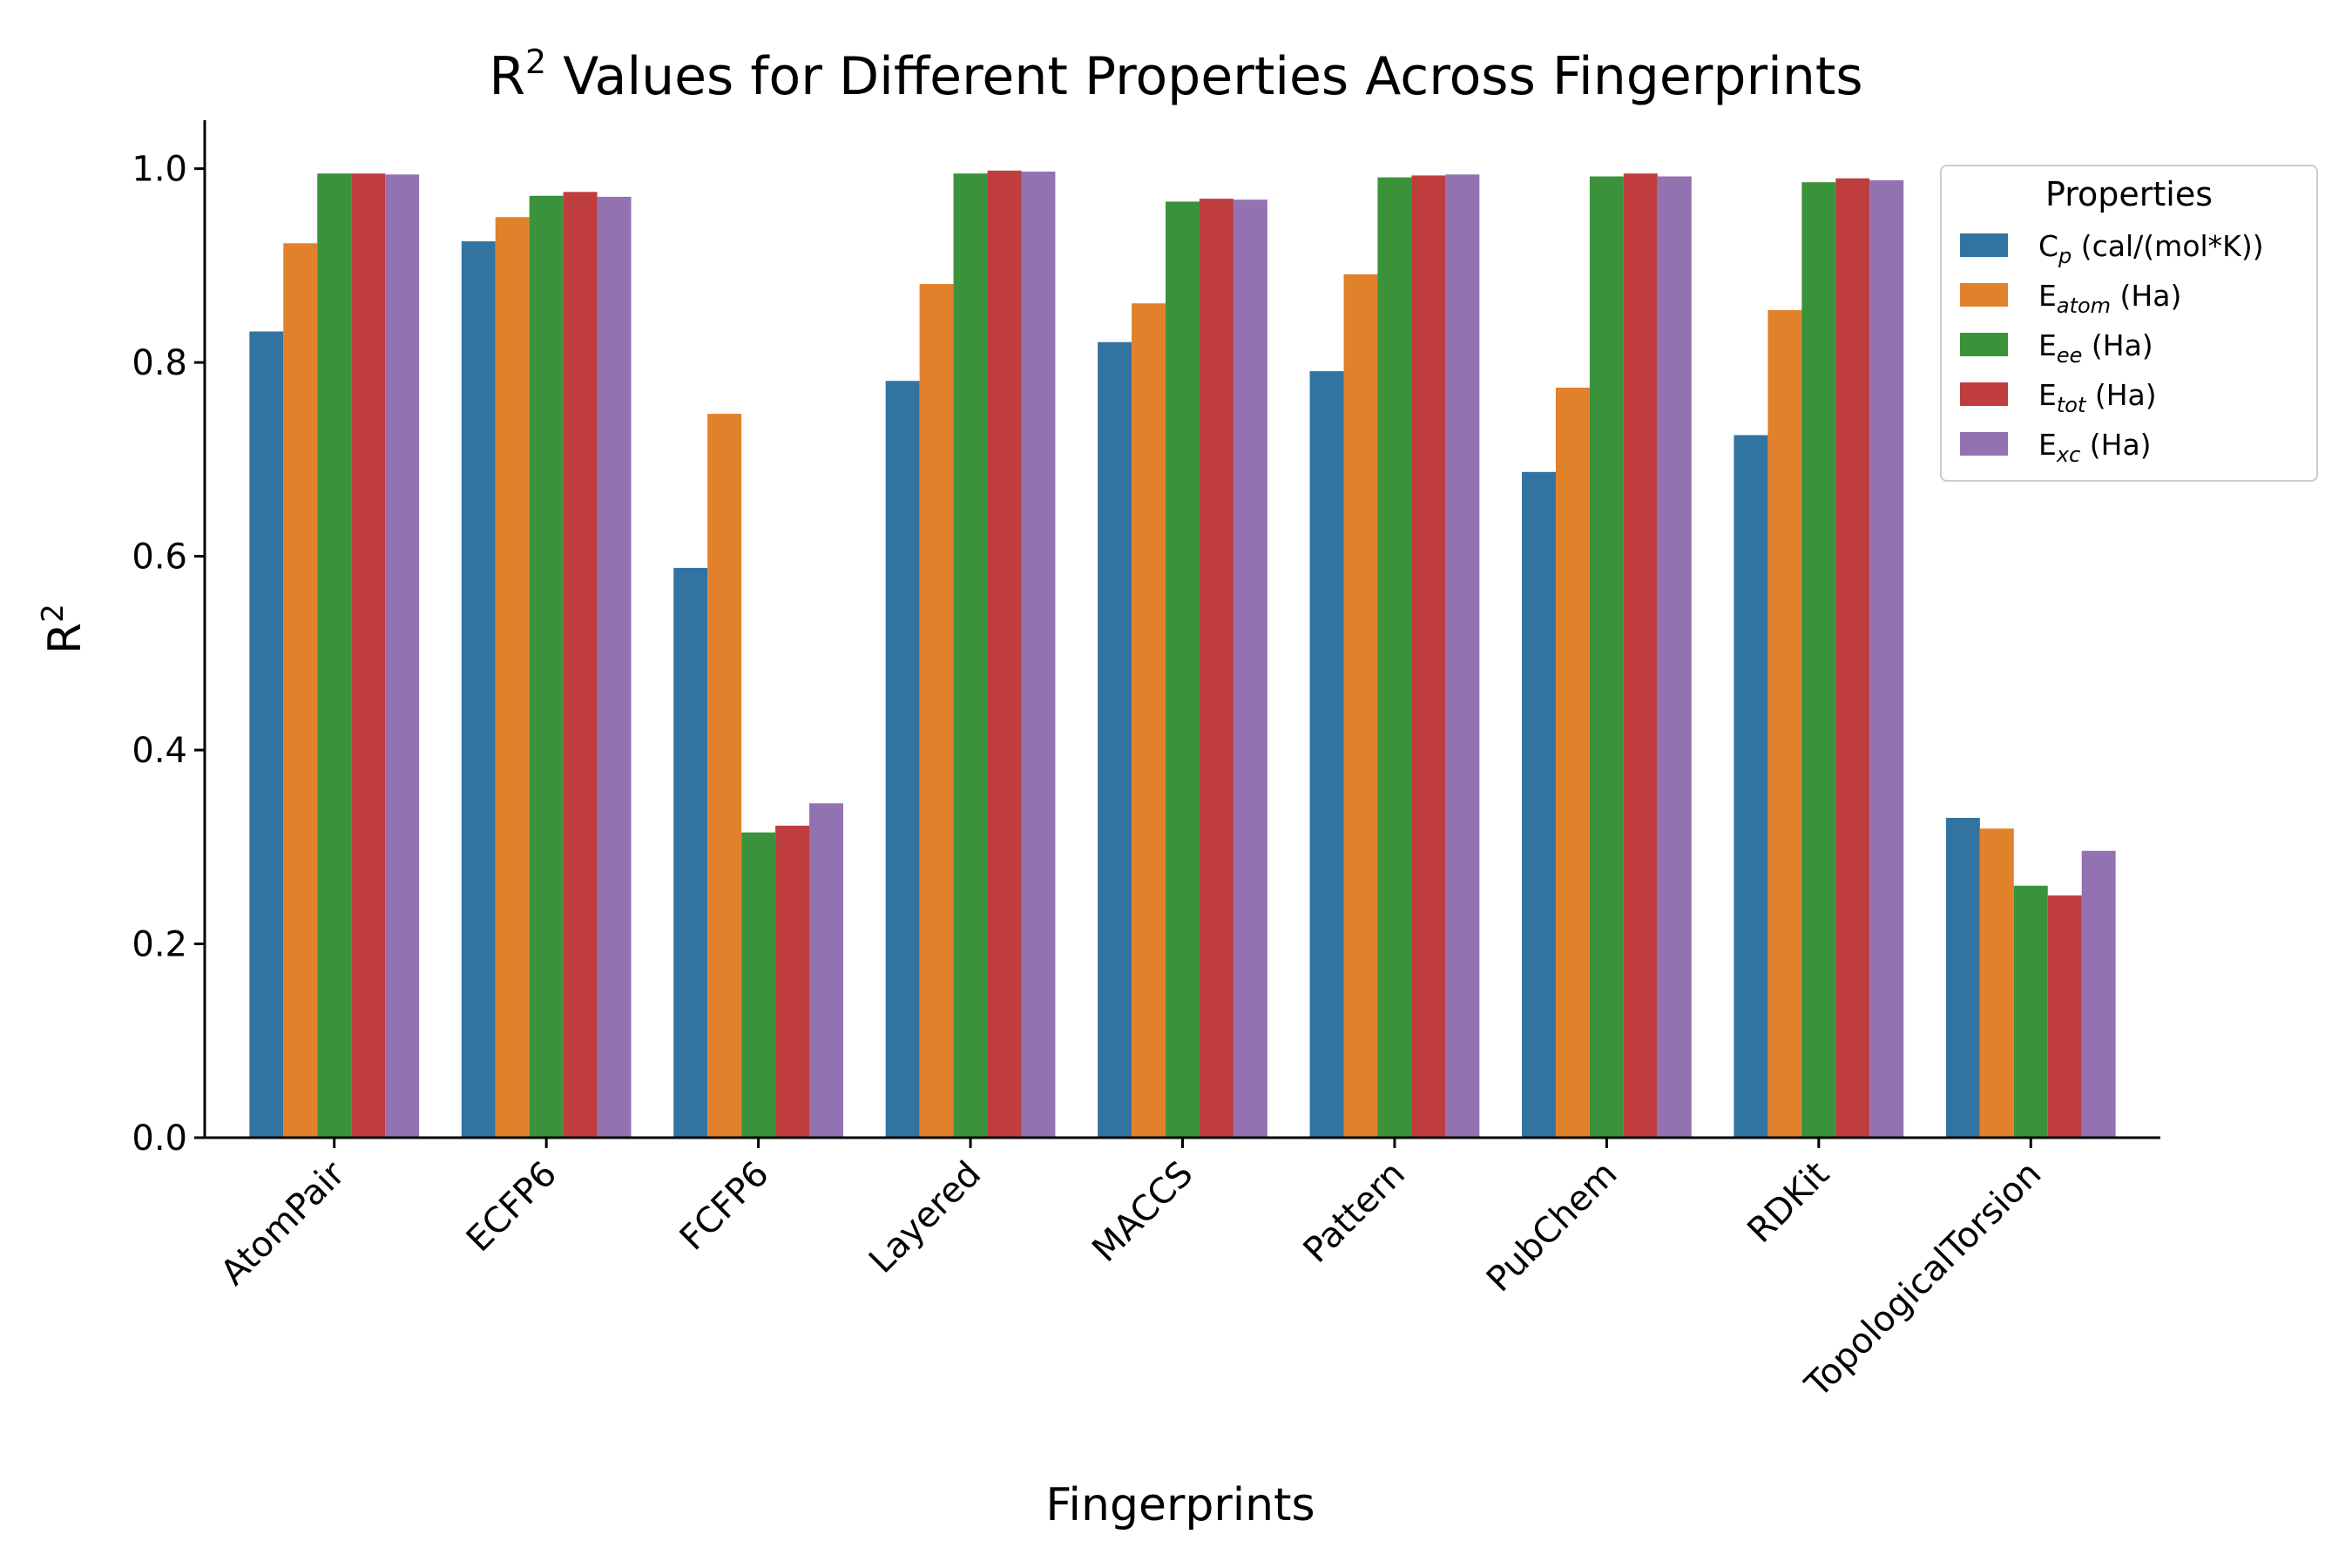 This screenshot has height=1568, width=2352. I want to click on x-tick-label-atompair: AtomPair, so click(283, 1223).